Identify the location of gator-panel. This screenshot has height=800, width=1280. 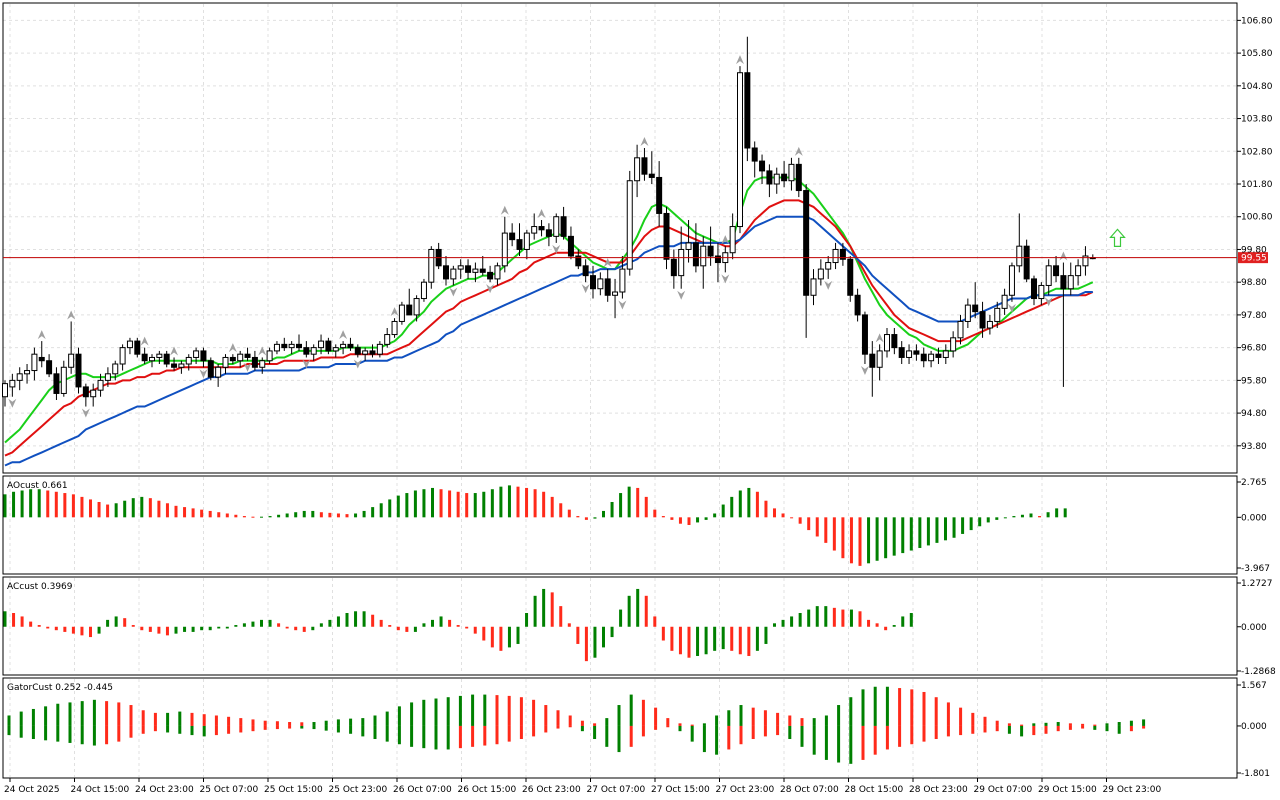
(620, 728).